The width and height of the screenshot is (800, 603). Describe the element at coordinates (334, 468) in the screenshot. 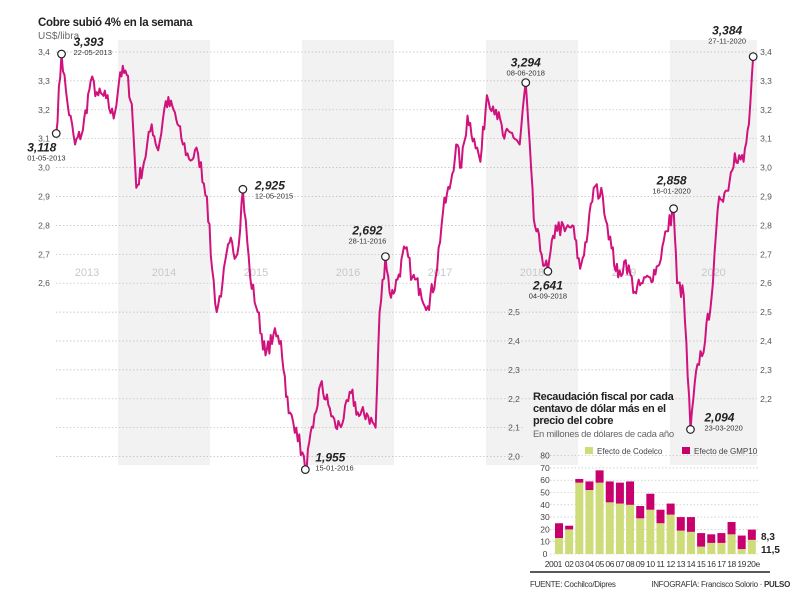

I see `annotation-date: 15-01-2016` at that location.